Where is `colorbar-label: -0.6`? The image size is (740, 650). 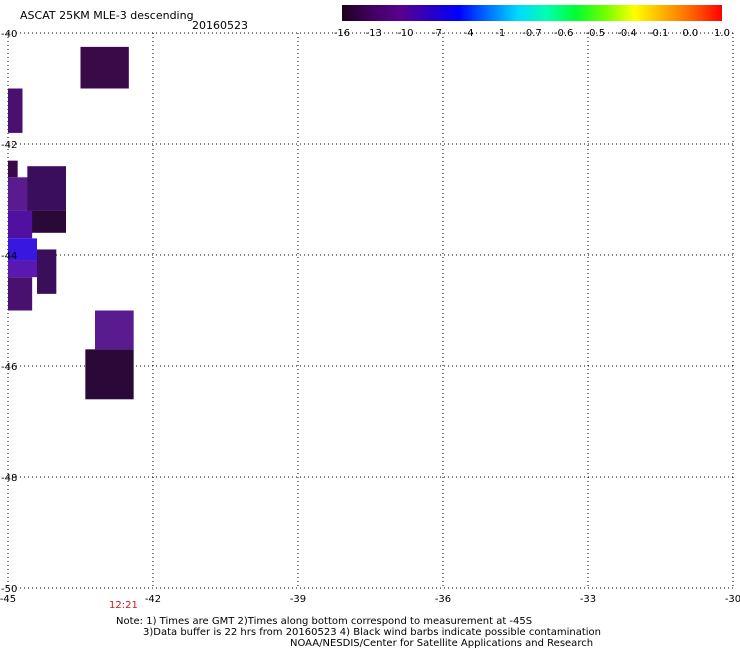
colorbar-label: -0.6 is located at coordinates (564, 33).